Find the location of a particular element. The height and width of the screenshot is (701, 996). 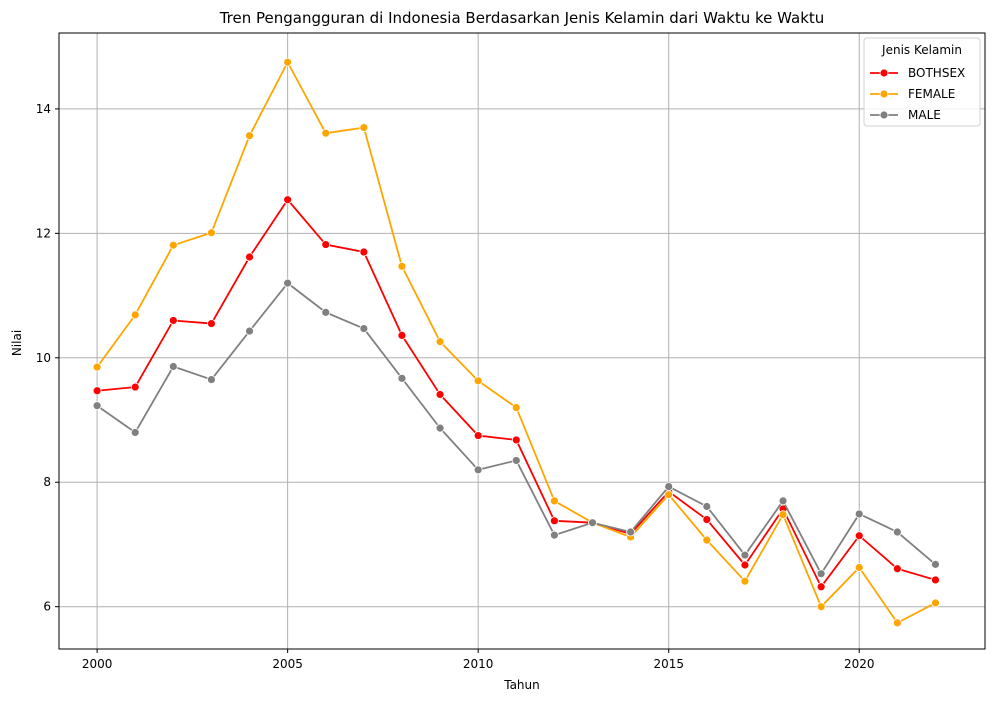

legend-box is located at coordinates (922, 82).